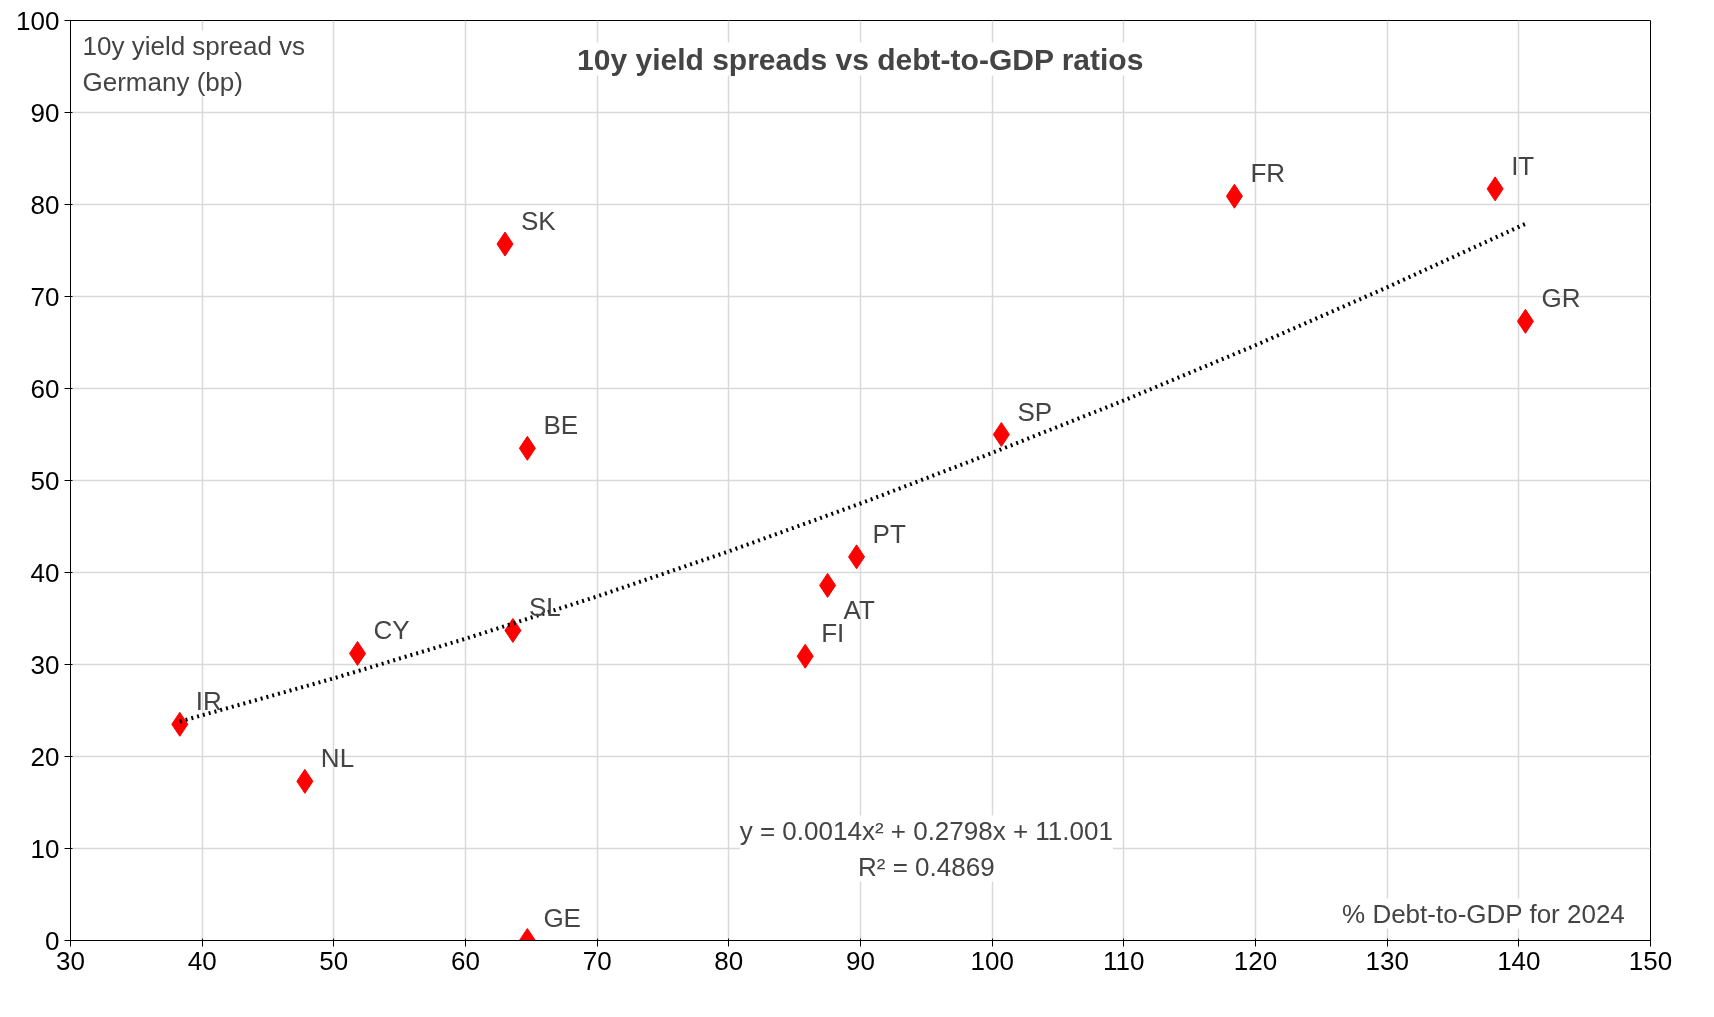  I want to click on annotation: AT, so click(859, 610).